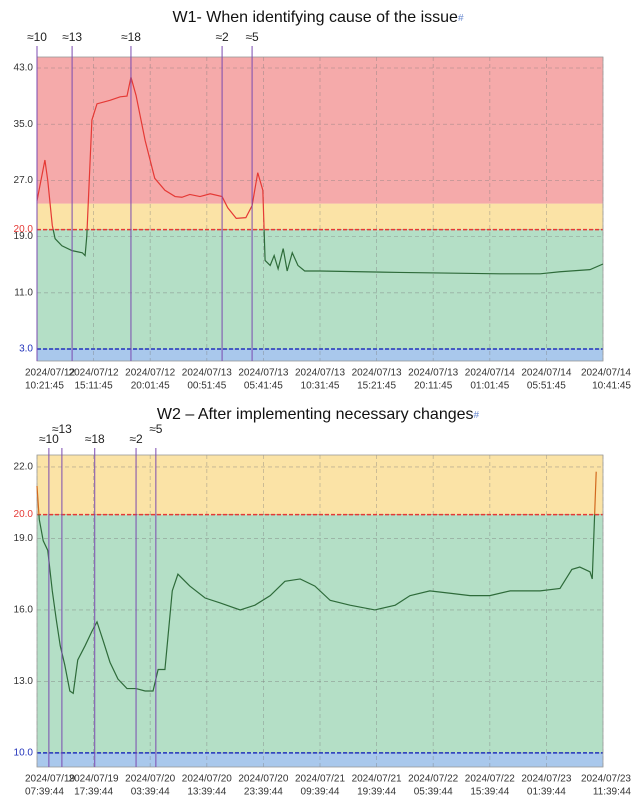  Describe the element at coordinates (24, 610) in the screenshot. I see `y-tick-label: 16.0` at that location.